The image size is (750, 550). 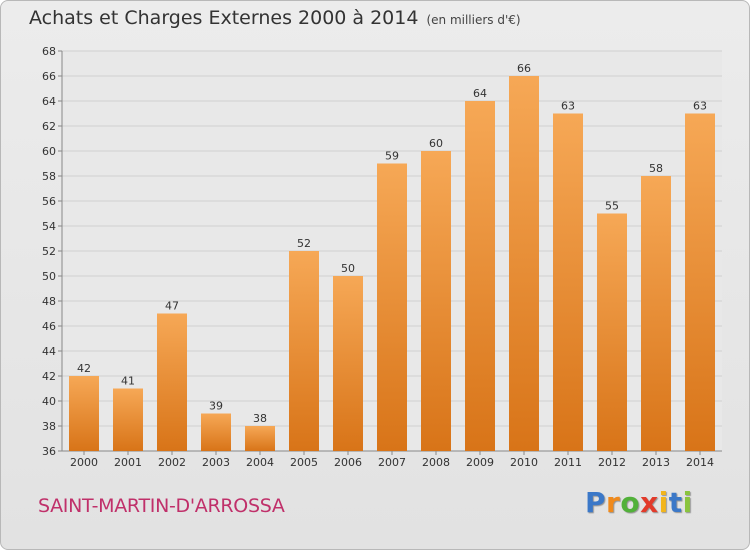 What do you see at coordinates (49, 176) in the screenshot?
I see `y-tick-label: 58` at bounding box center [49, 176].